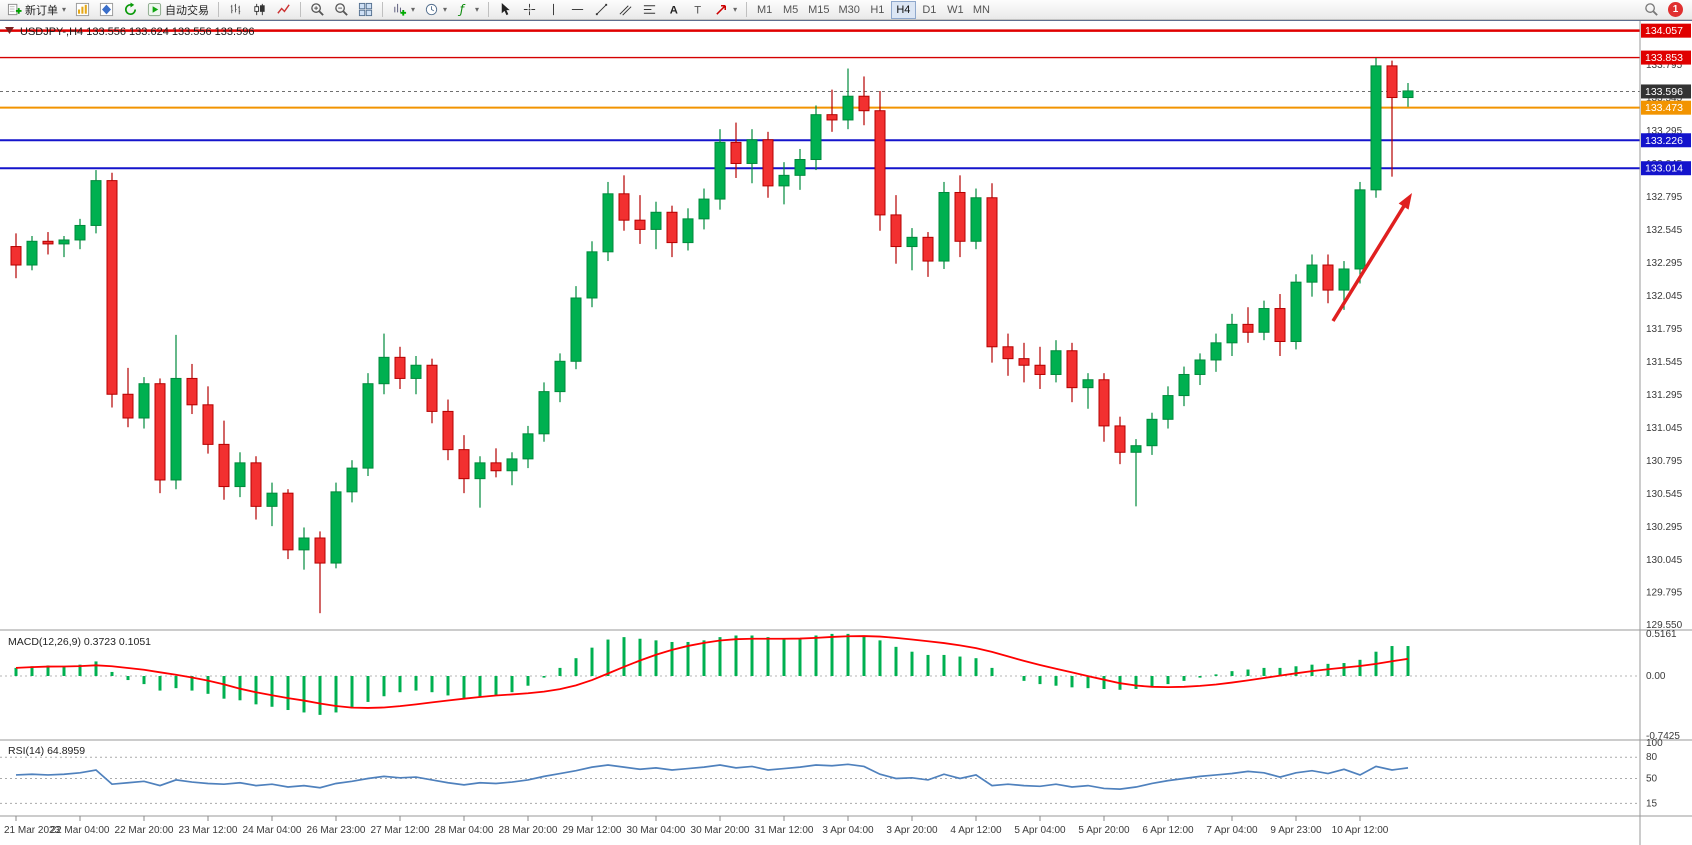 Image resolution: width=1692 pixels, height=845 pixels. What do you see at coordinates (1664, 461) in the screenshot?
I see `svg-text: 130.795` at bounding box center [1664, 461].